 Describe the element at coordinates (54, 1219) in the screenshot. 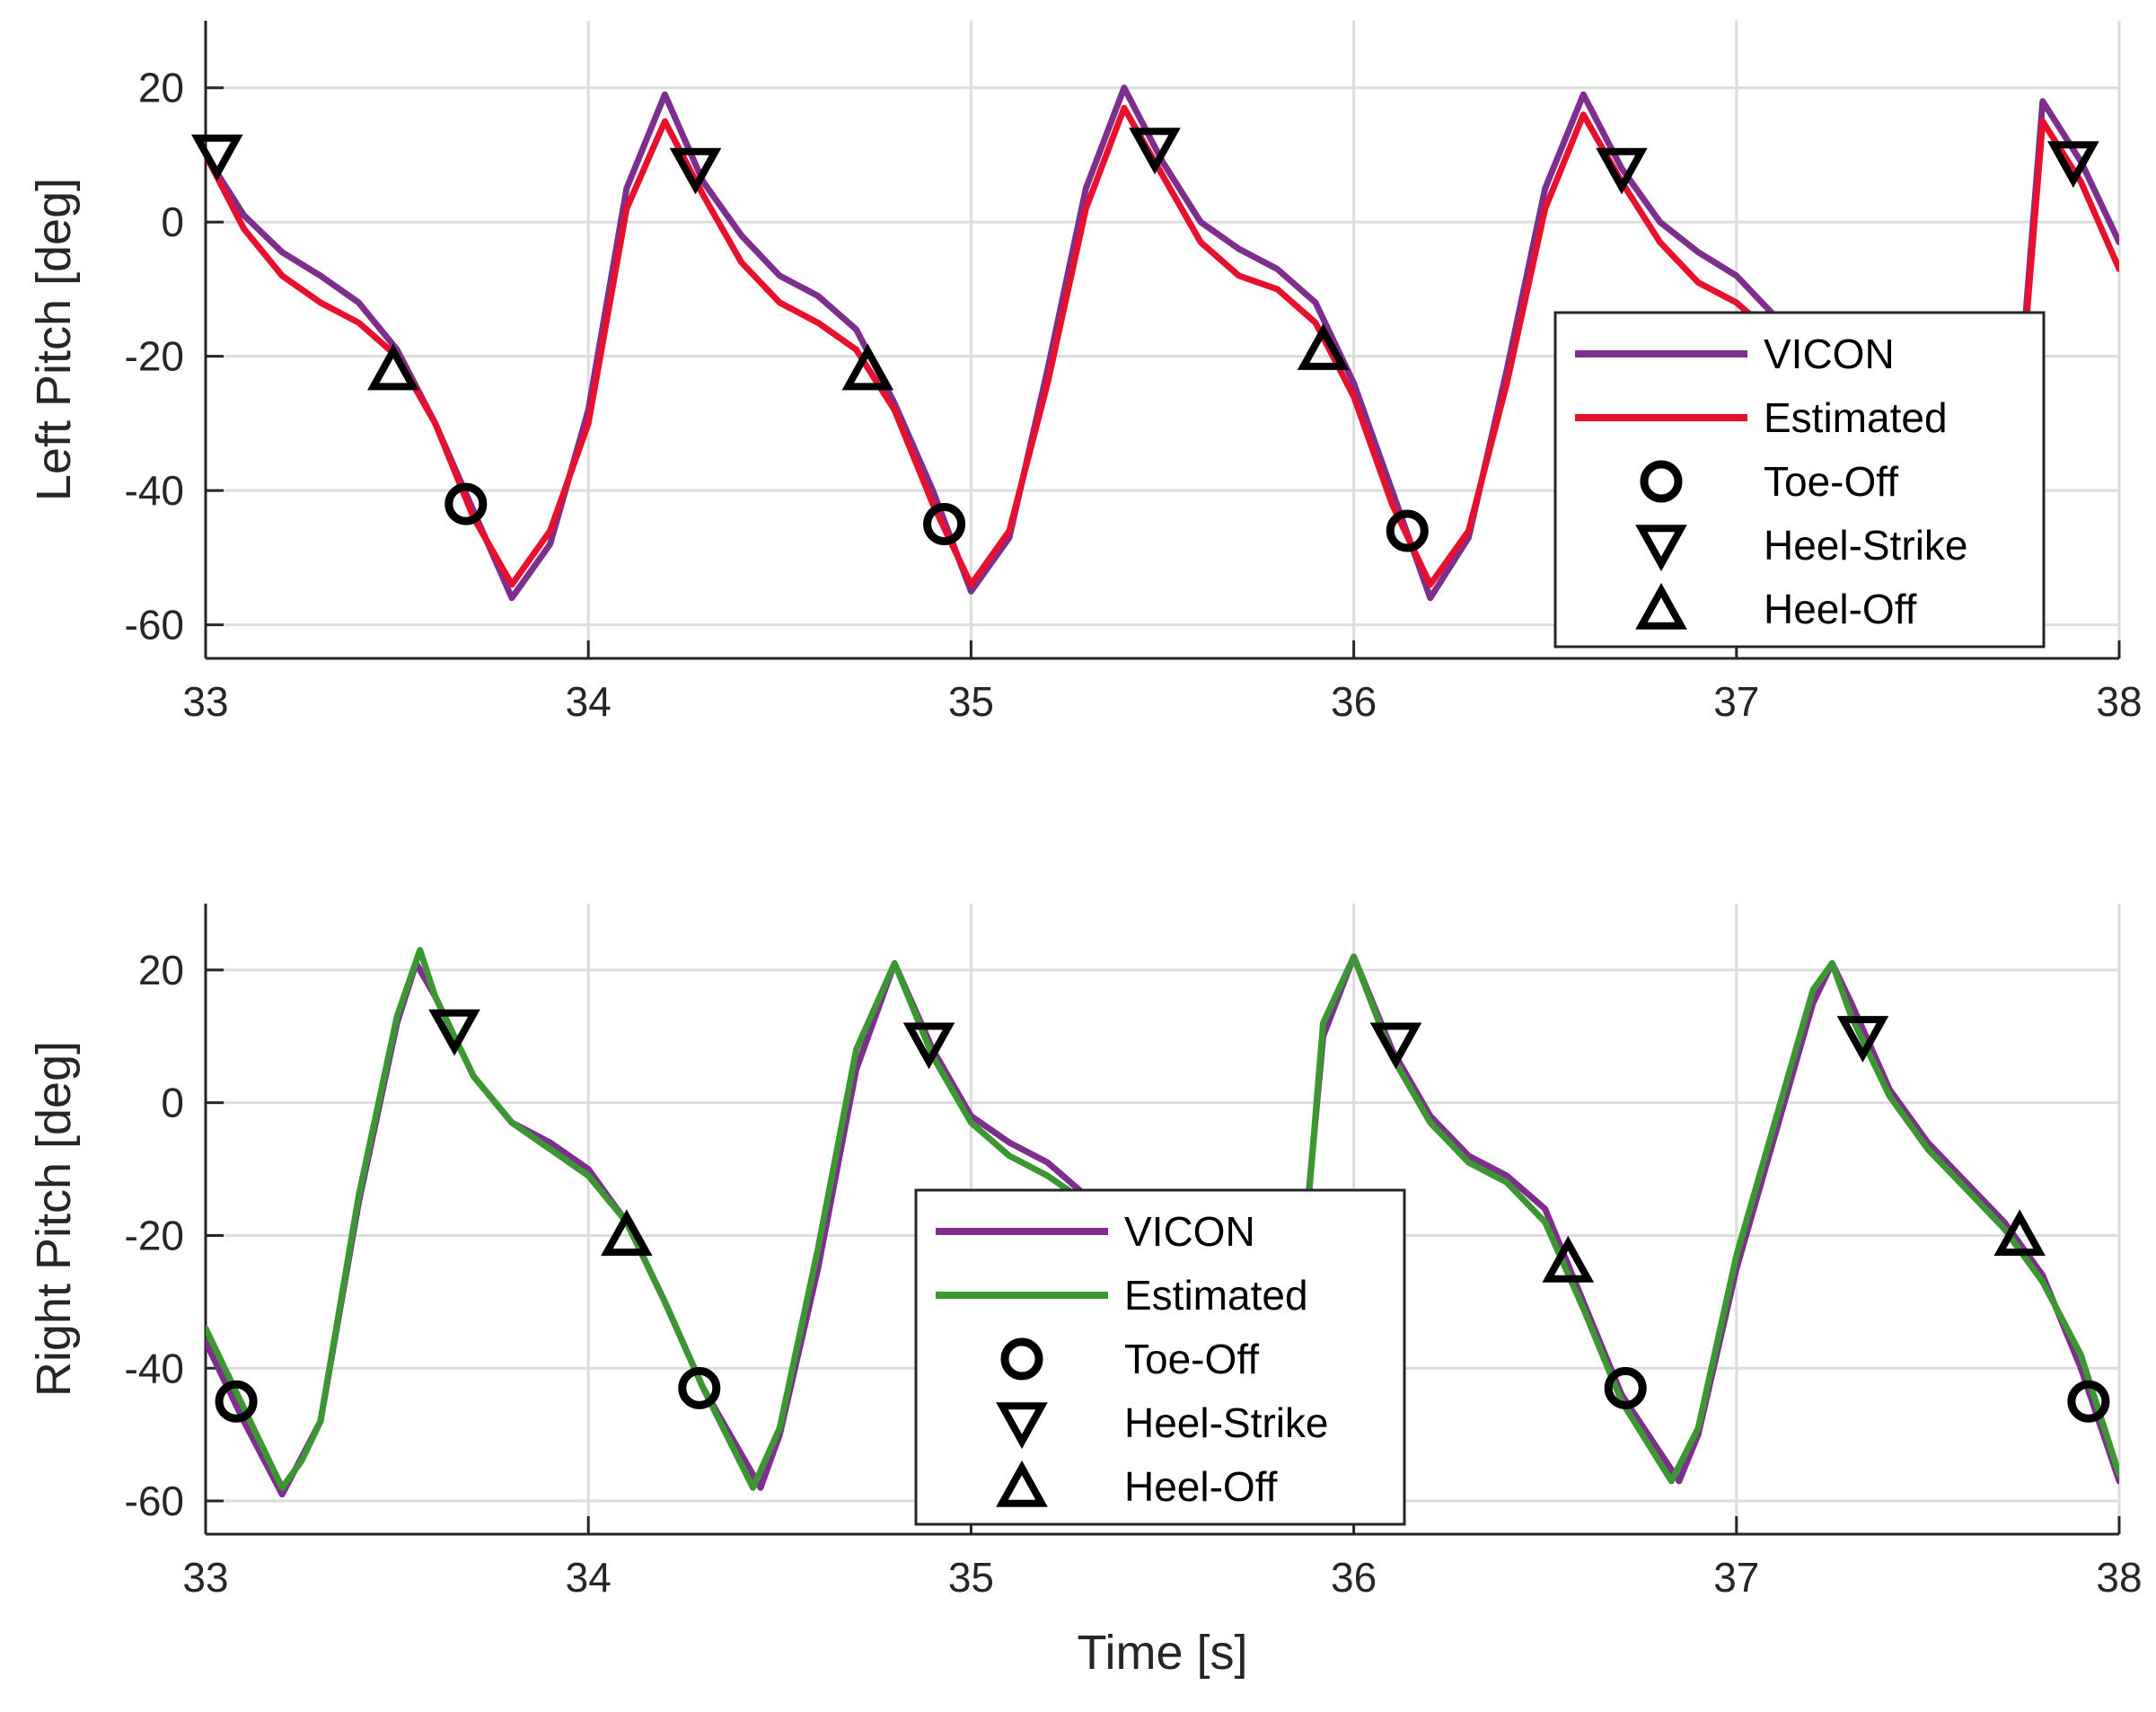

I see `y-axis-label: Right Pitch [deg]` at that location.